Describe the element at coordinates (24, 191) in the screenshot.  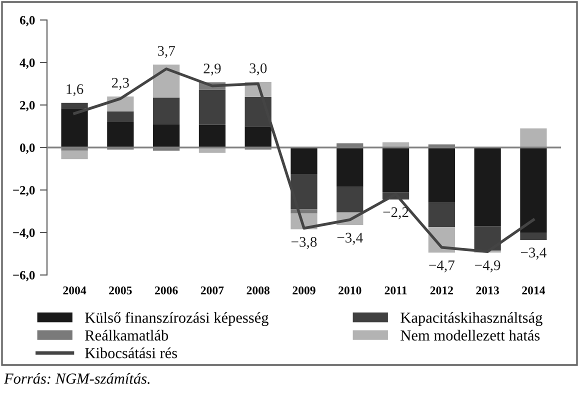
I see `y-tick-label: −2,0` at that location.